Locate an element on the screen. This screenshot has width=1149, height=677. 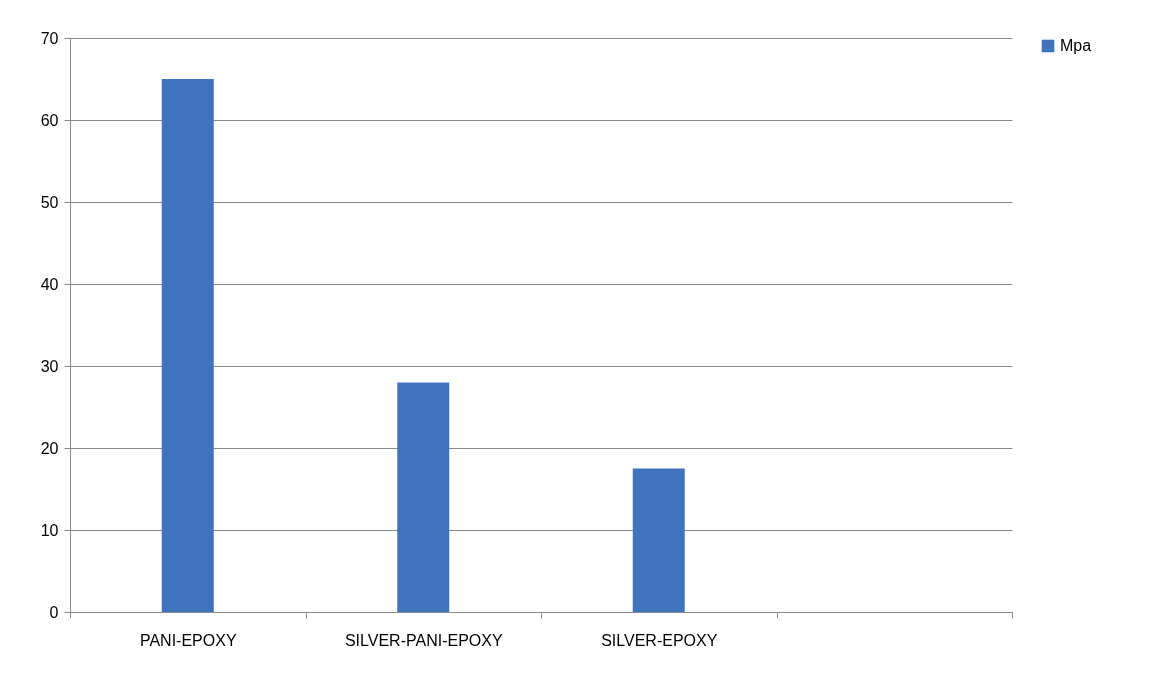
y-tick-label: 60 is located at coordinates (49, 120).